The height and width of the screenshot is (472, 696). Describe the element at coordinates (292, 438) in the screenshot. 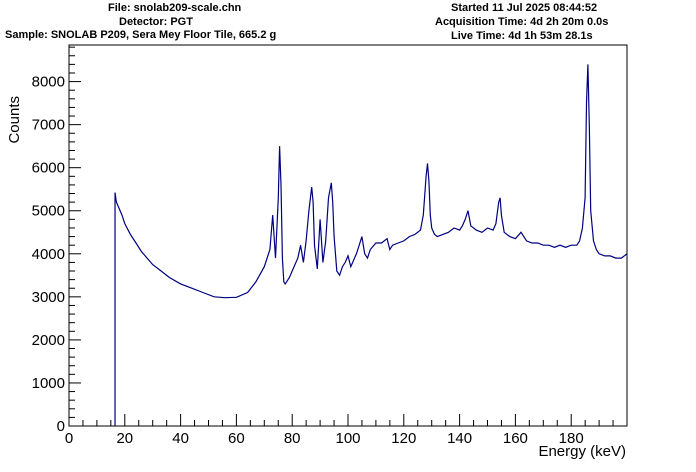

I see `x-tick-label: 80` at that location.